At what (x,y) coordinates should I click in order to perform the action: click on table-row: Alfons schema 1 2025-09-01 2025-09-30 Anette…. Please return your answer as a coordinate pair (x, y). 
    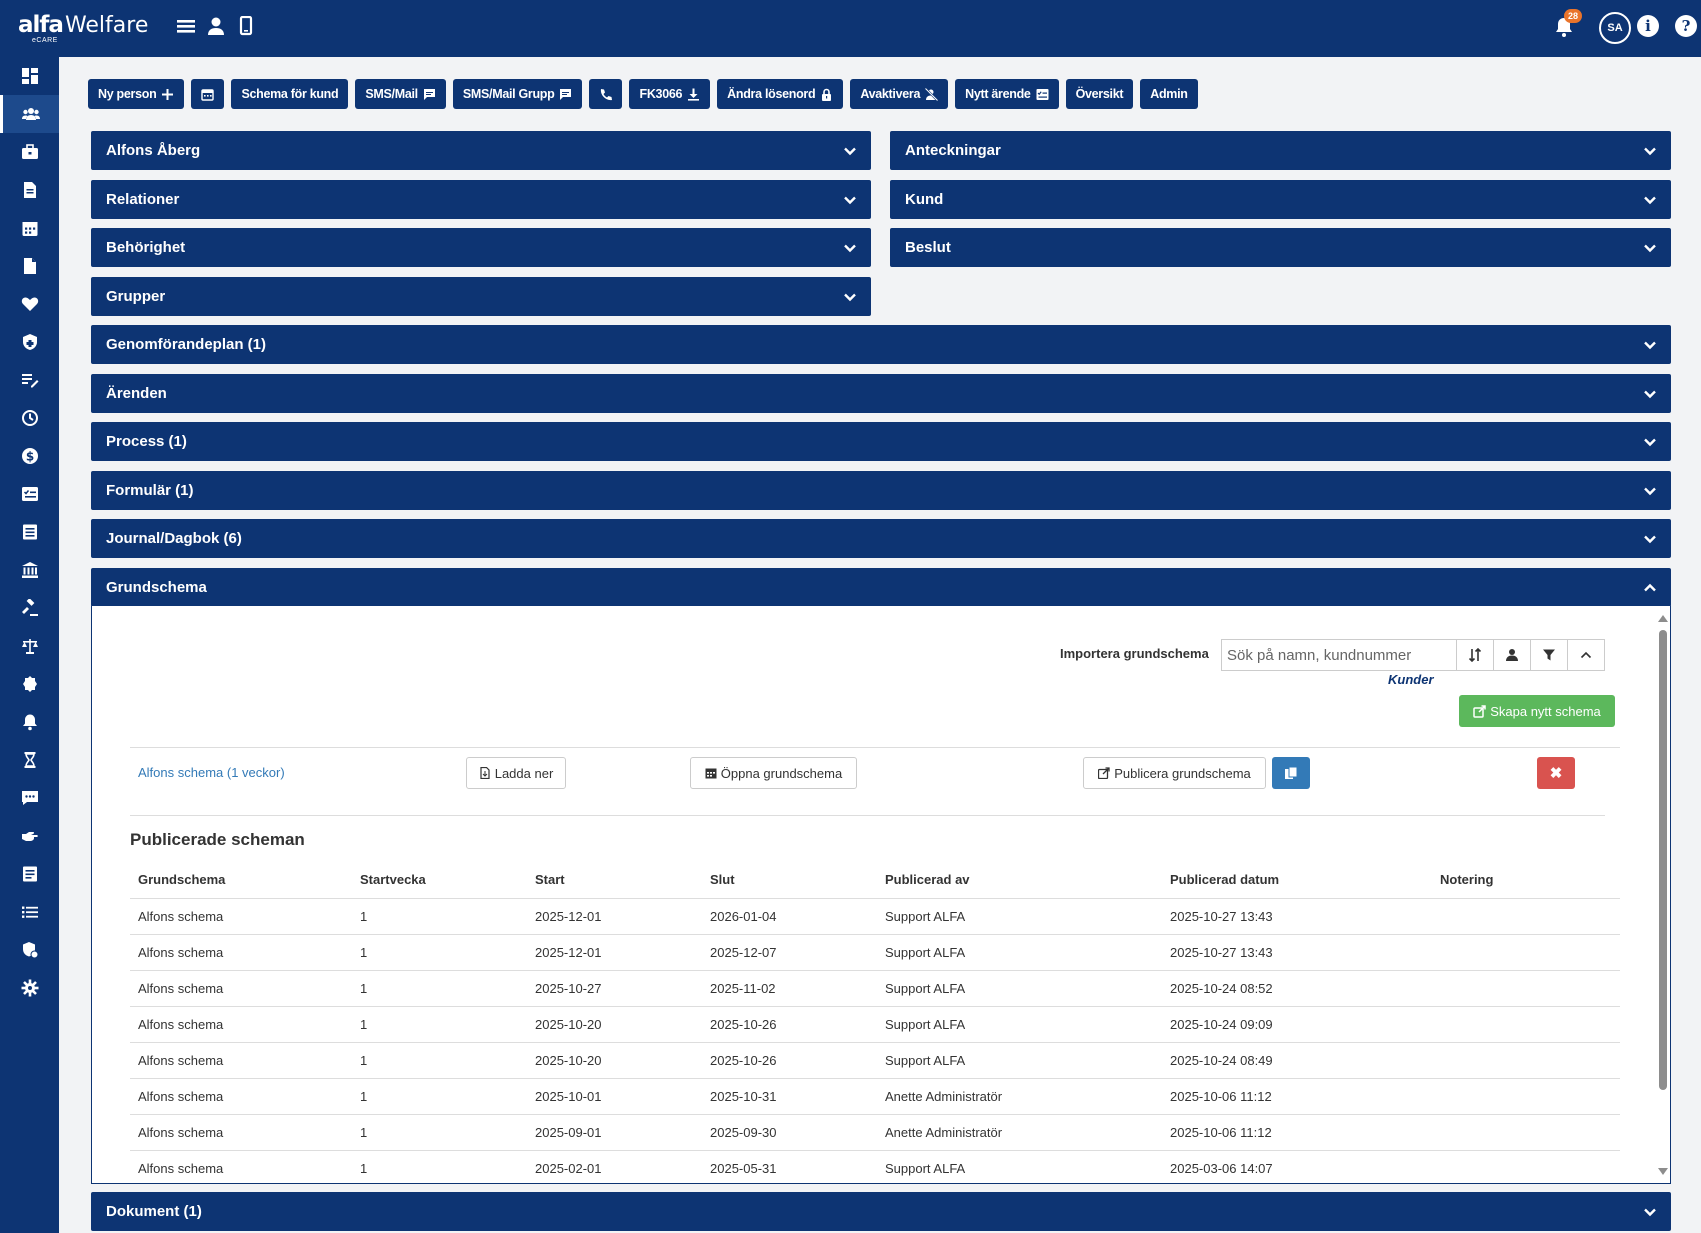
    Looking at the image, I should click on (875, 1132).